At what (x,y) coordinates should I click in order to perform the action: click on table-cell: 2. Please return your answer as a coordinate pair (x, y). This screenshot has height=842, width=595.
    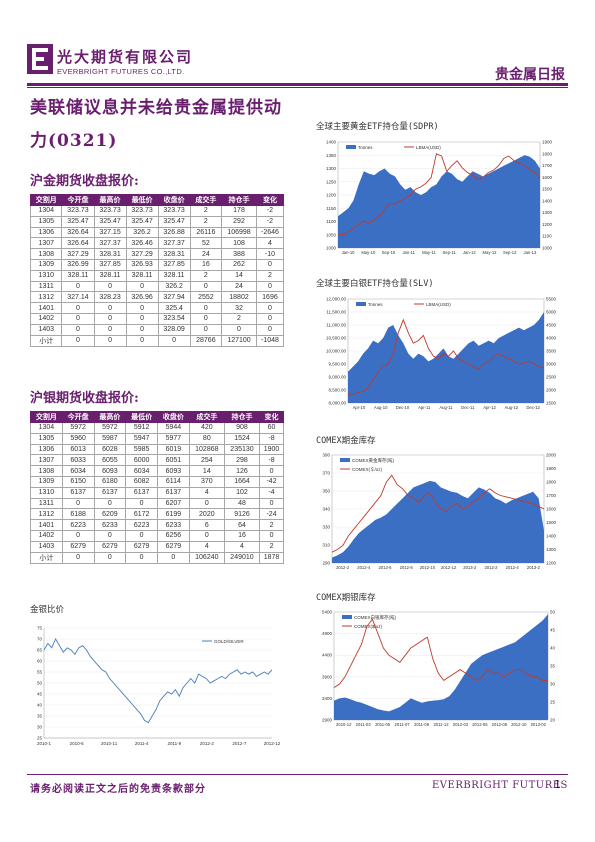
    Looking at the image, I should click on (239, 318).